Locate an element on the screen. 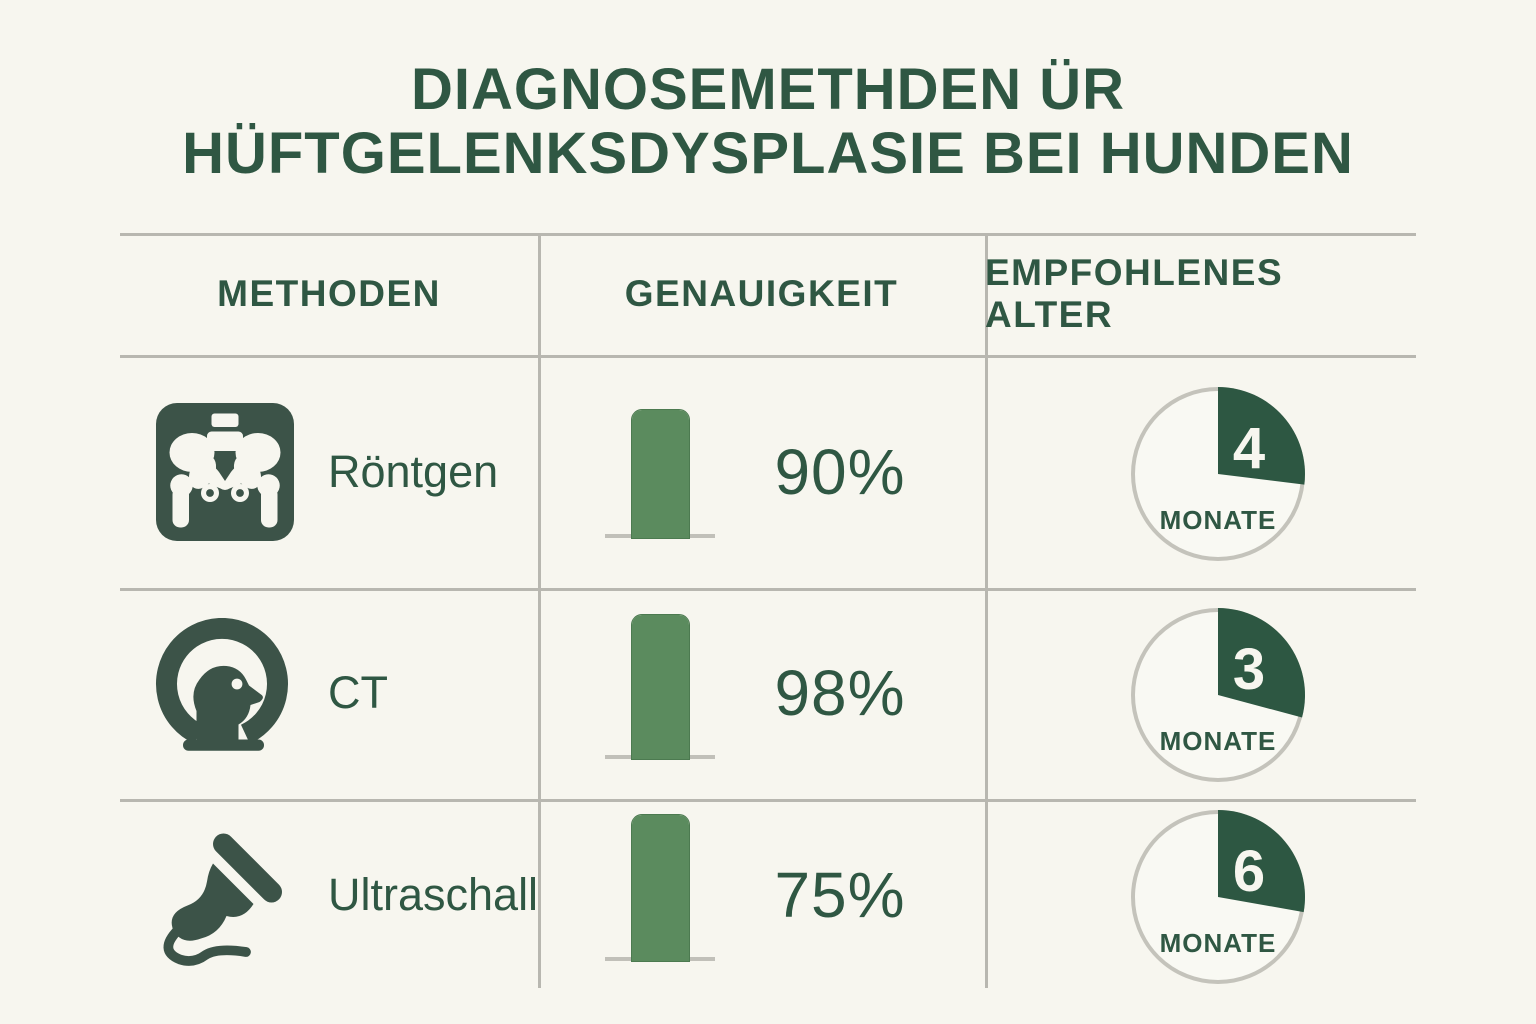  row2-bottom-border is located at coordinates (768, 800).